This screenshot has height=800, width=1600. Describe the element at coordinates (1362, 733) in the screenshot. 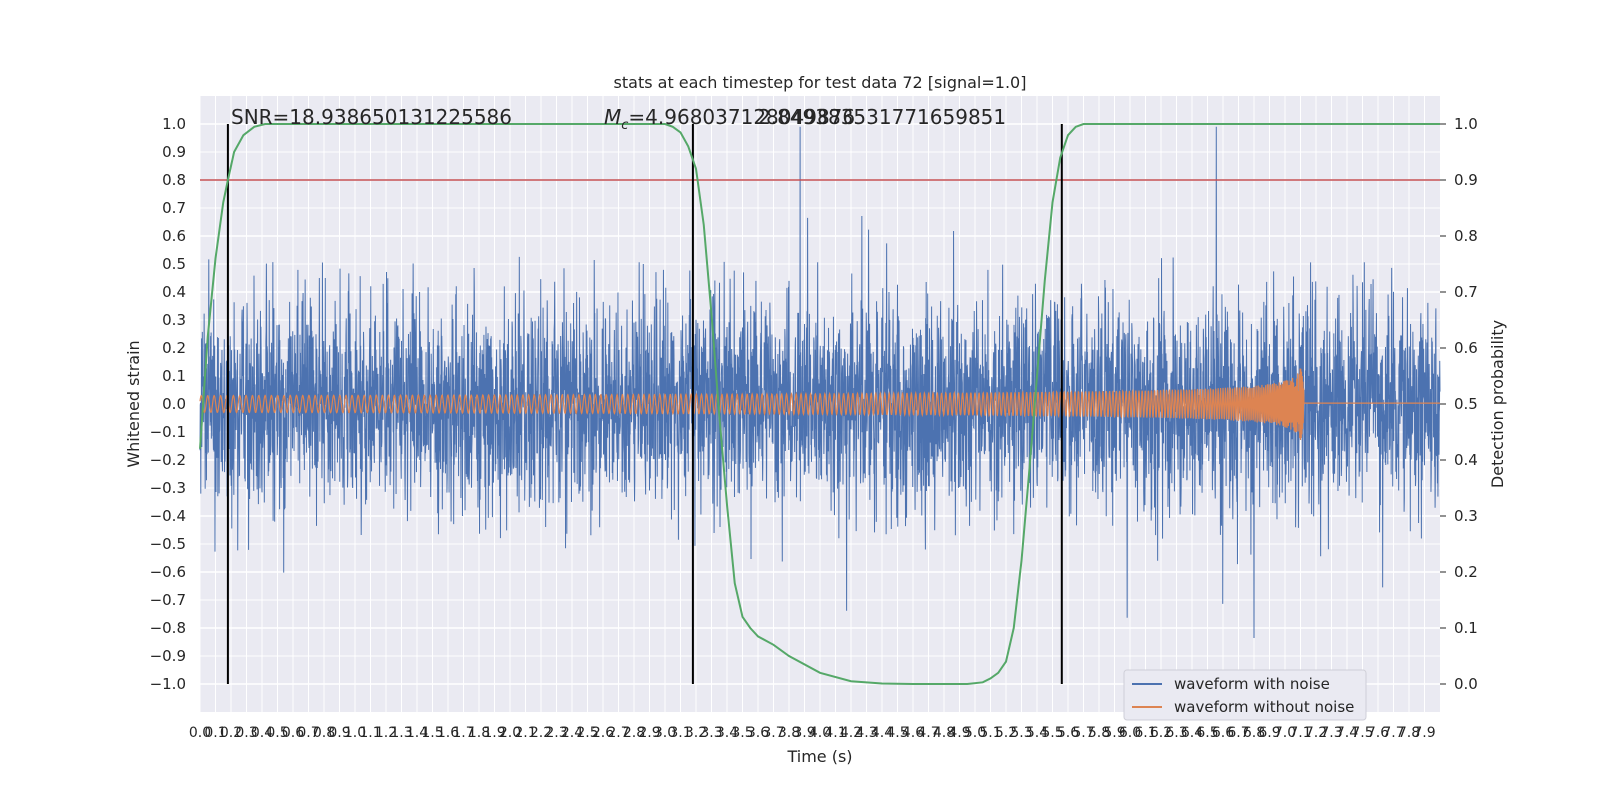

I see `x-tick-label: 7.5` at that location.